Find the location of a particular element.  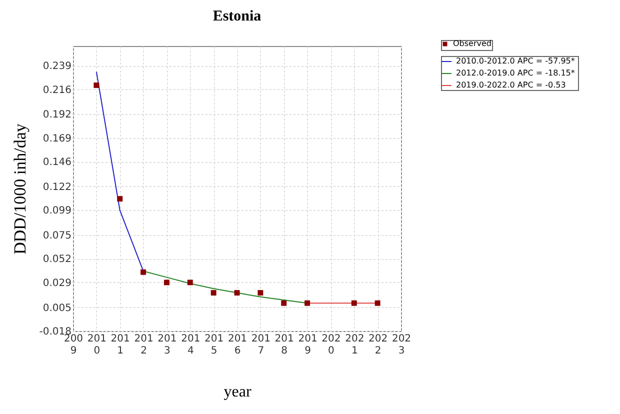

x-tick-label: 201 7 is located at coordinates (260, 345).